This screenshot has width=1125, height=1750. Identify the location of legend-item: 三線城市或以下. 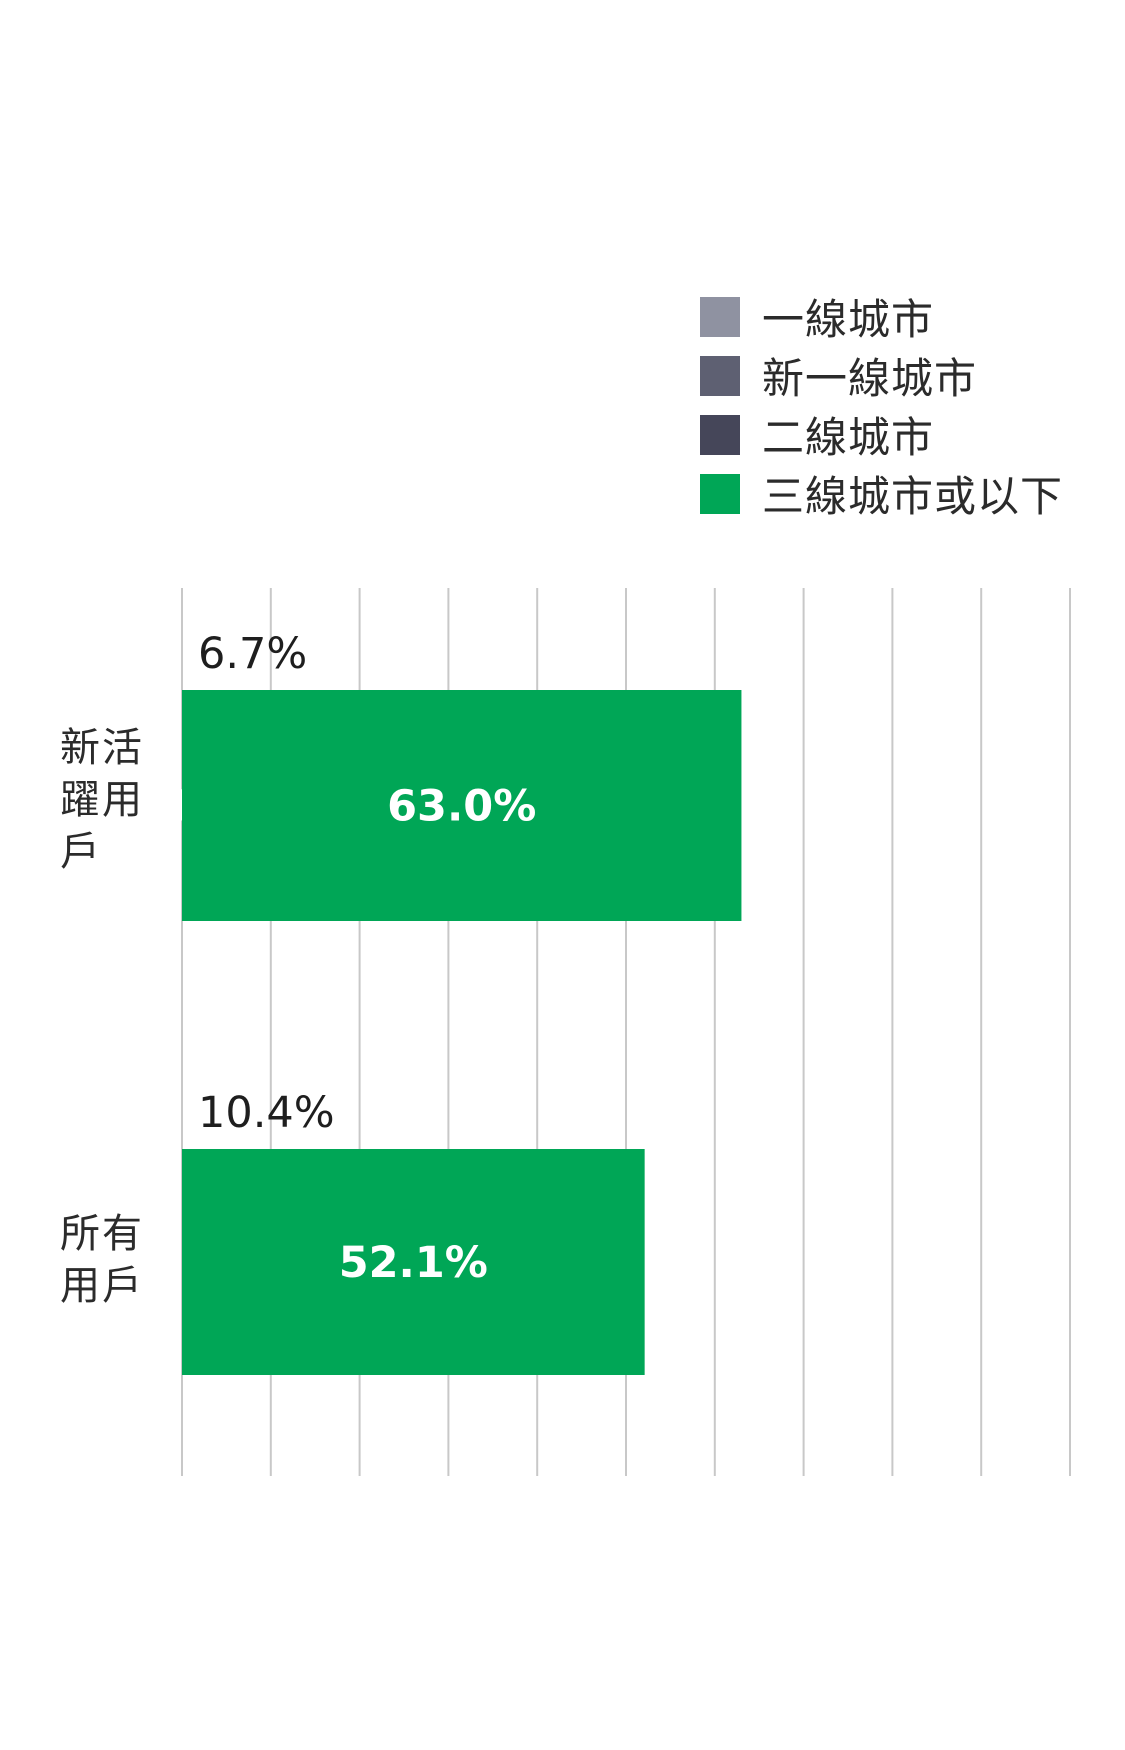
(881, 493).